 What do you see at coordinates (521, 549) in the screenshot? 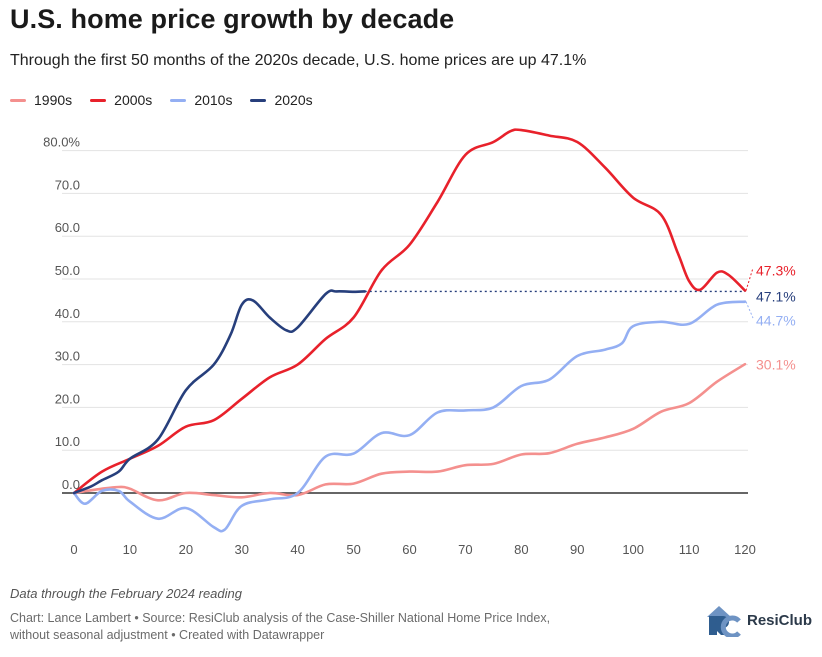
I see `x-tick-label: 80` at bounding box center [521, 549].